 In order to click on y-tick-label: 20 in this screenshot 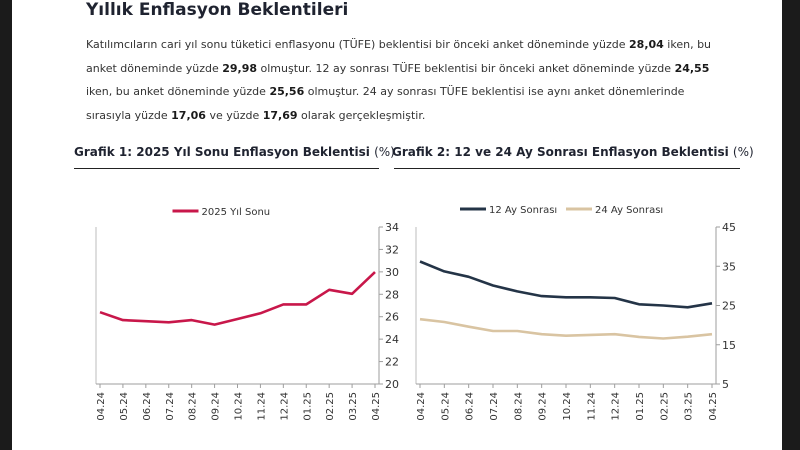, I will do `click(392, 384)`.